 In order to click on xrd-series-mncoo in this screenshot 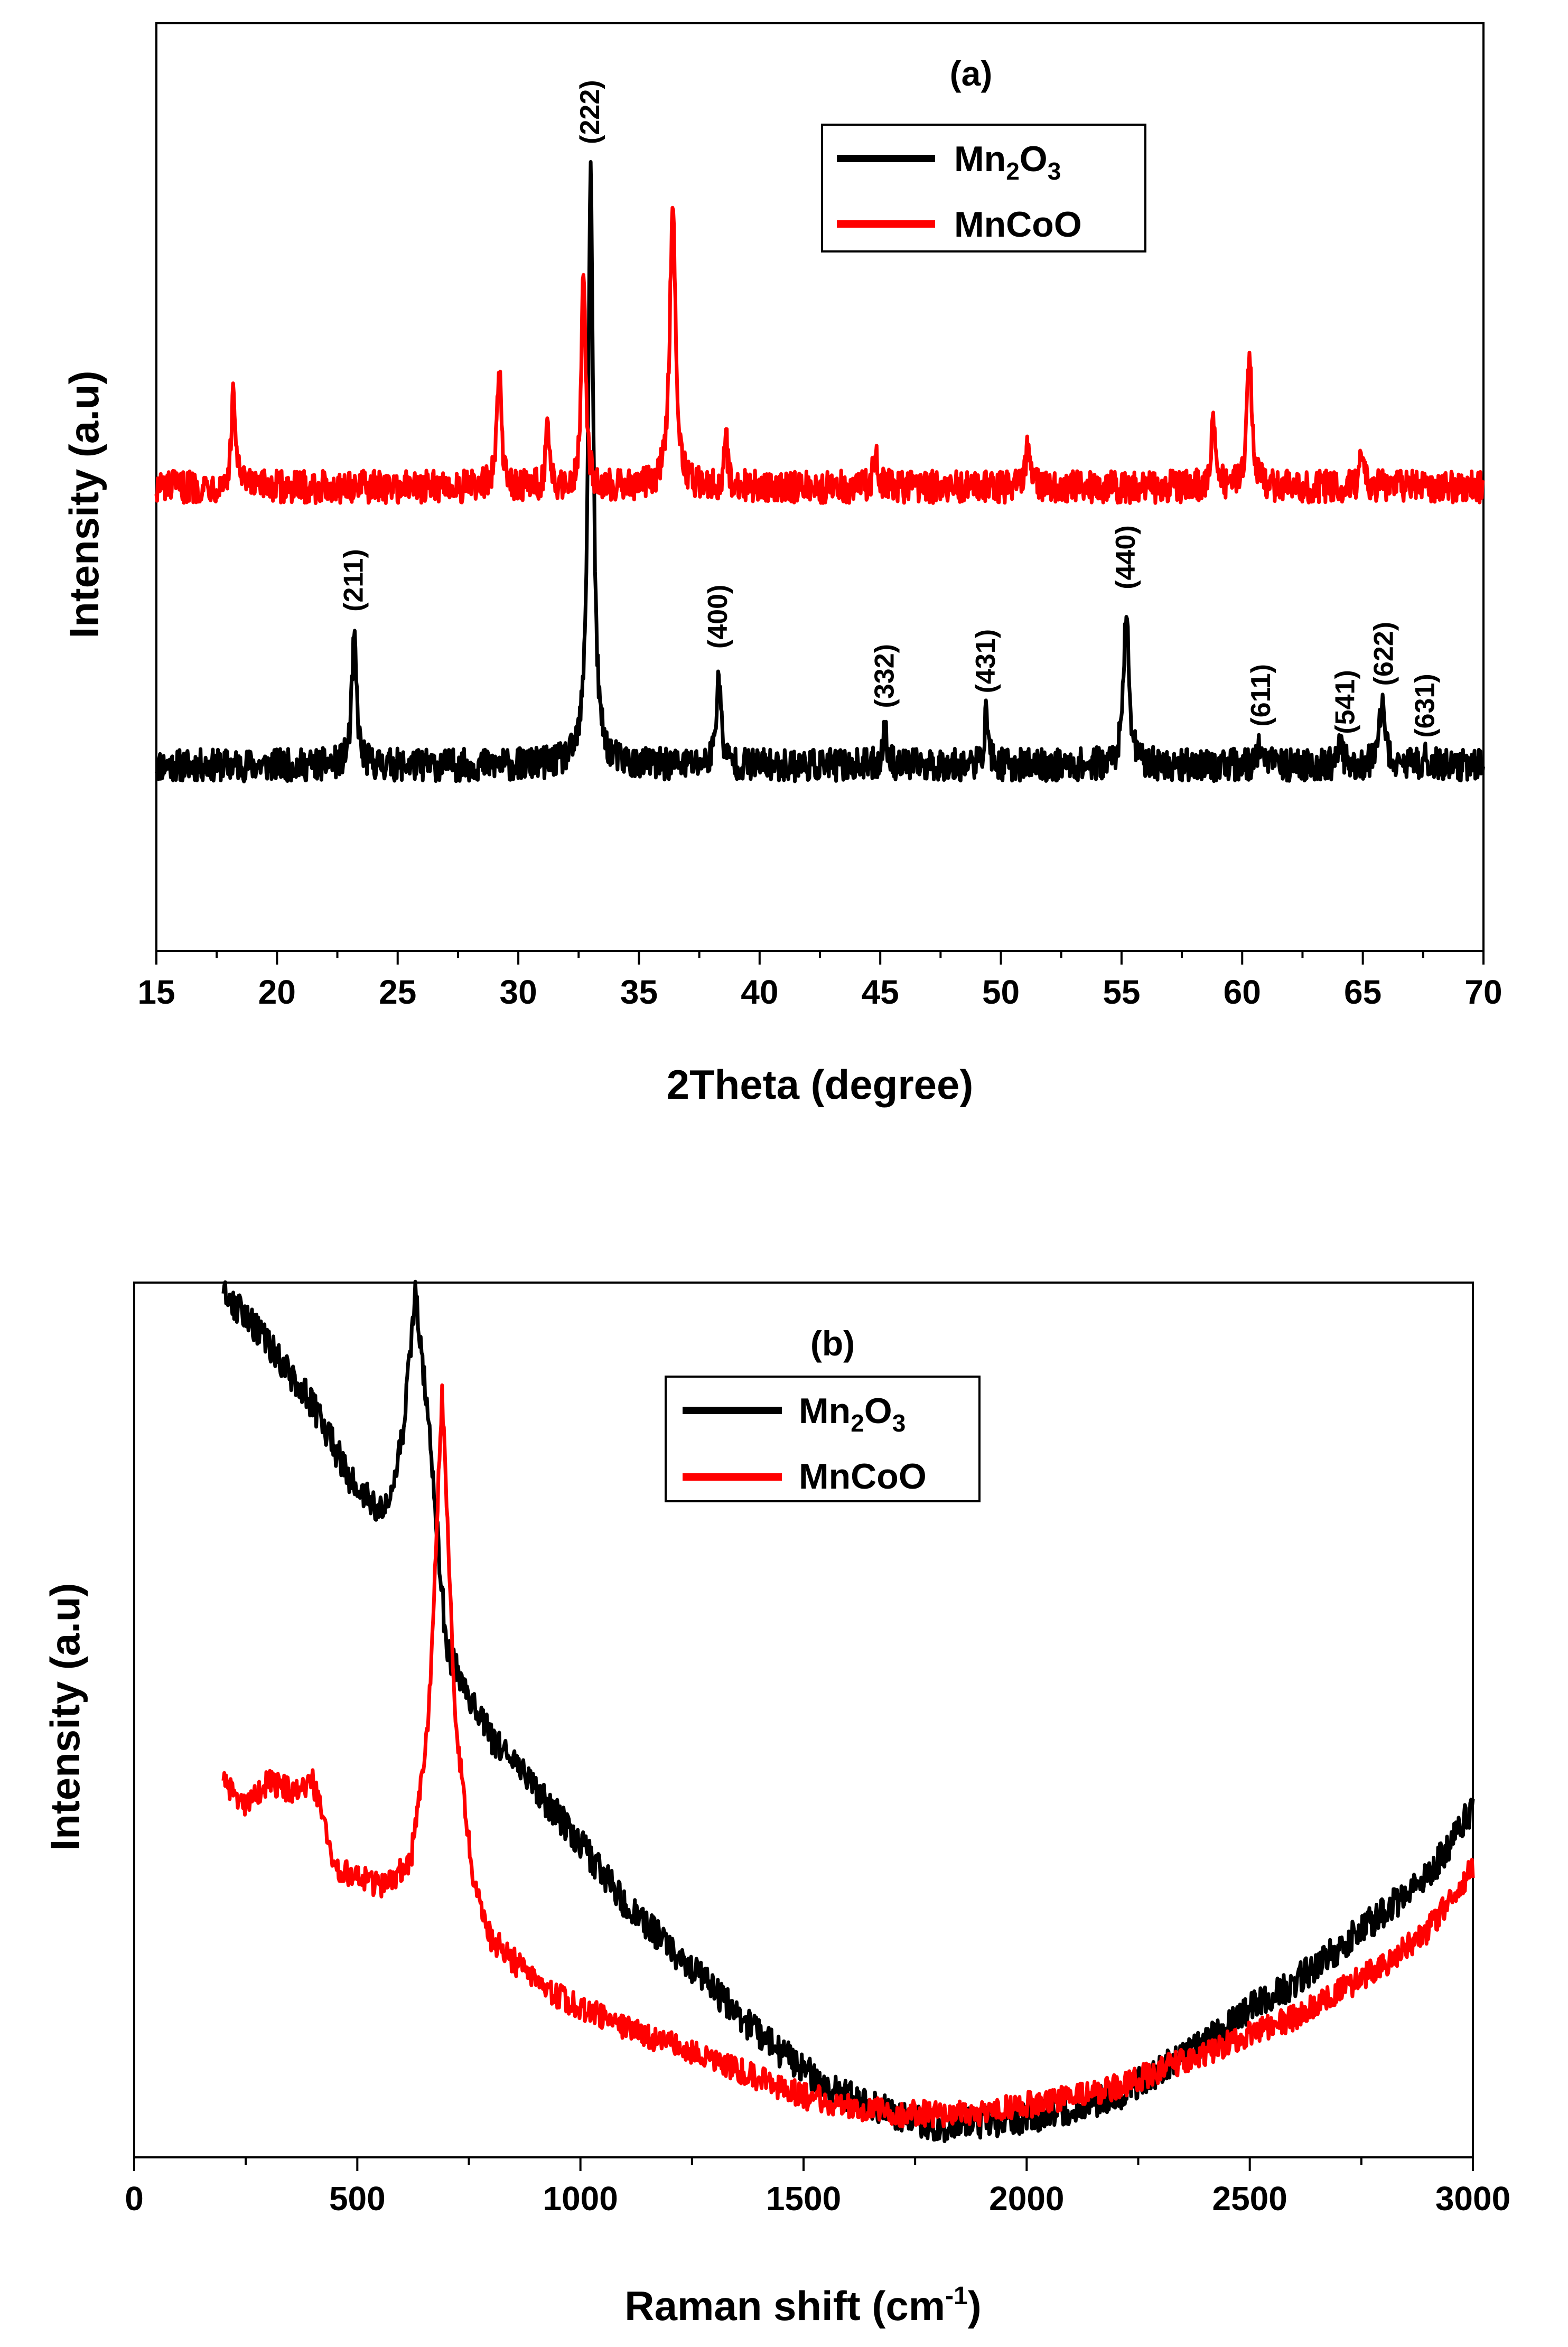, I will do `click(819, 355)`.